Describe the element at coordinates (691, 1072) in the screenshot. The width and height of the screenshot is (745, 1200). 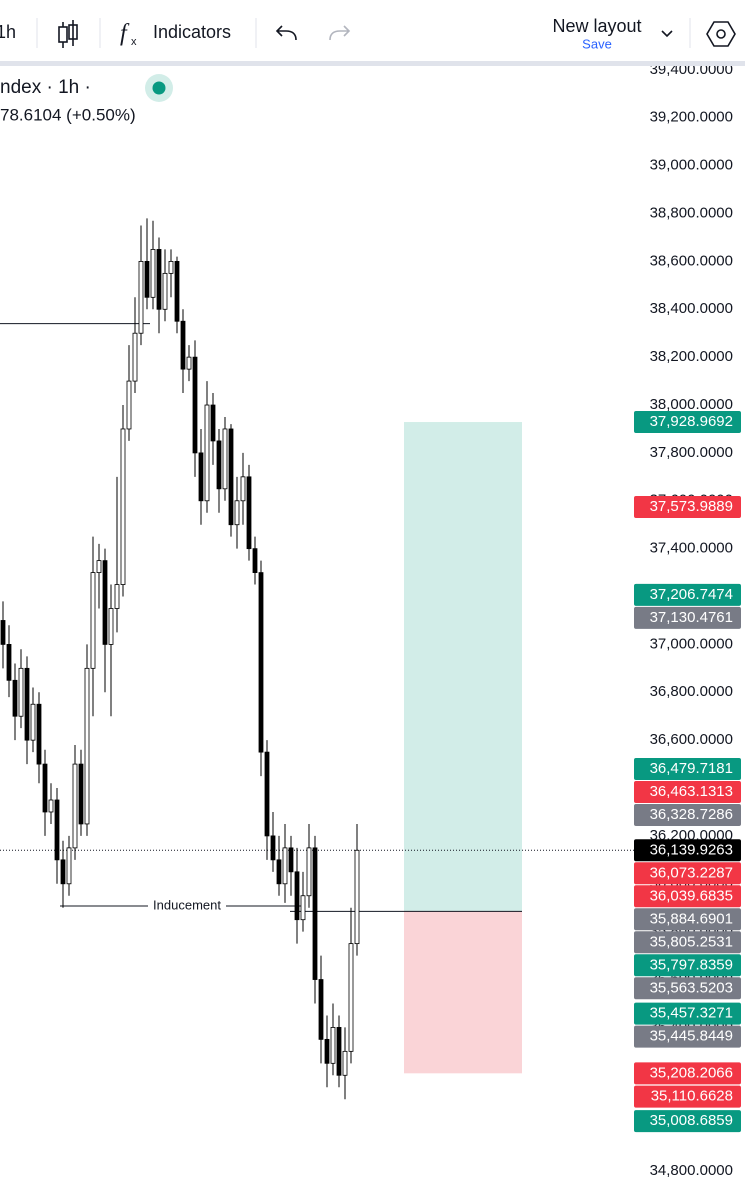
I see `price-label: 35,208.2066` at that location.